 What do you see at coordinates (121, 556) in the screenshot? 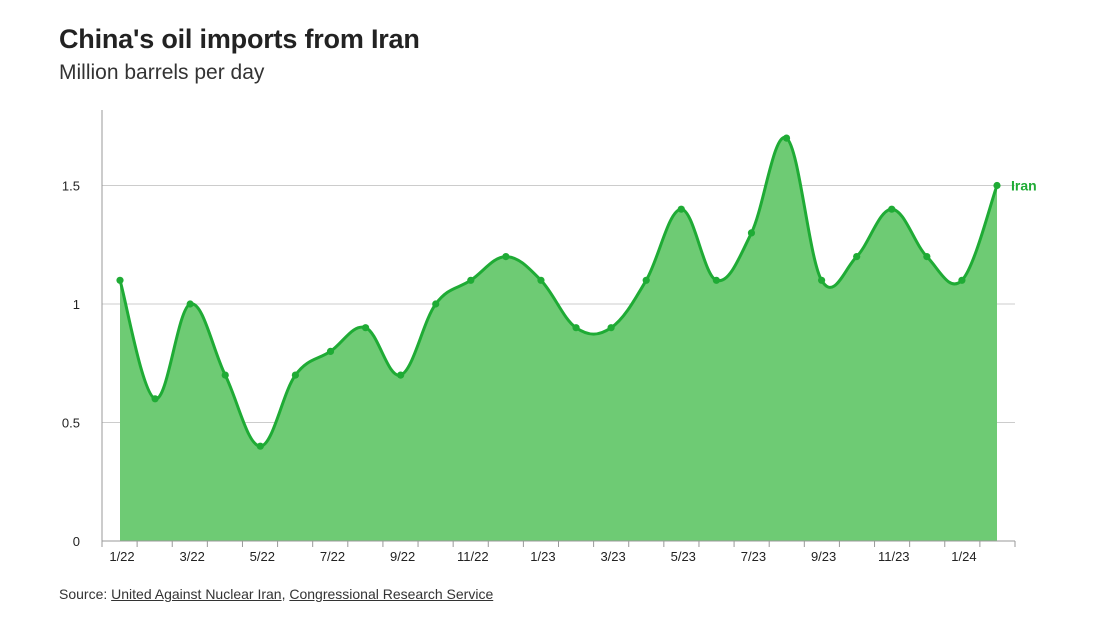
I see `x-tick-label: 1/22` at bounding box center [121, 556].